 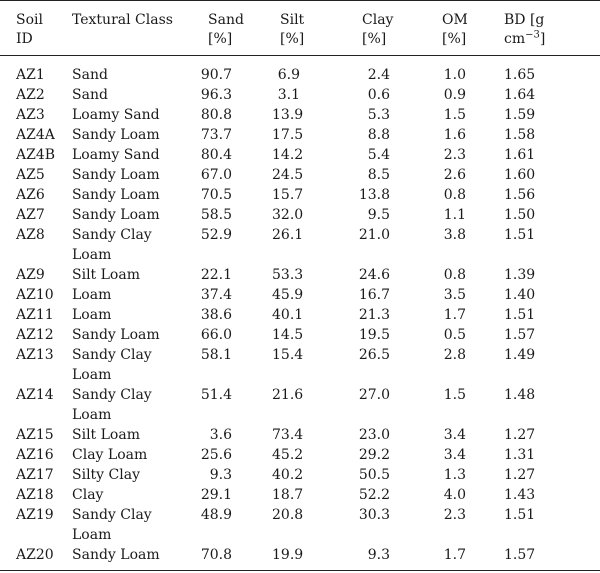 What do you see at coordinates (520, 475) in the screenshot?
I see `cell-bd: 1.27` at bounding box center [520, 475].